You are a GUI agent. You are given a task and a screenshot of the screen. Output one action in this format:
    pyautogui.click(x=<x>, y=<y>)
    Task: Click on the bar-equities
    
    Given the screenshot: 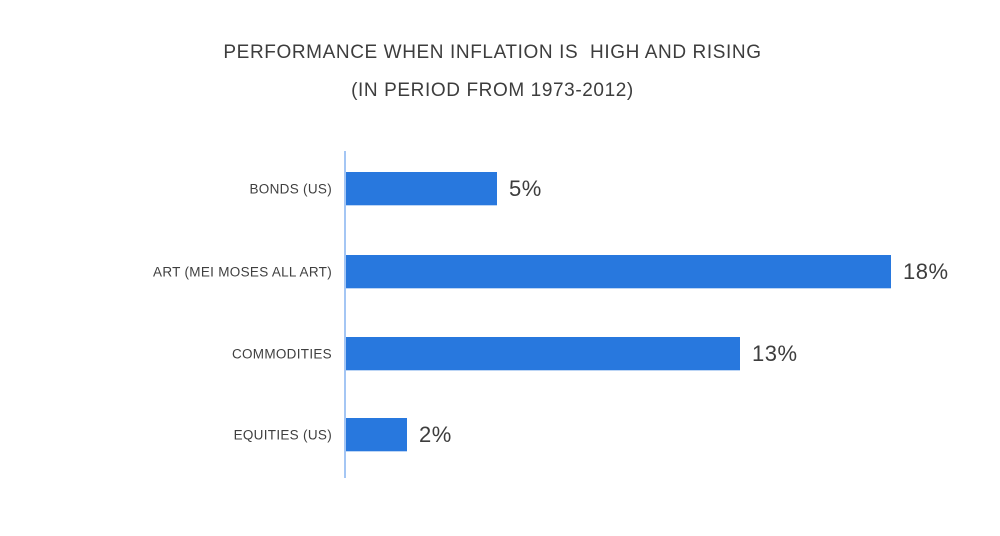 What is the action you would take?
    pyautogui.click(x=376, y=435)
    